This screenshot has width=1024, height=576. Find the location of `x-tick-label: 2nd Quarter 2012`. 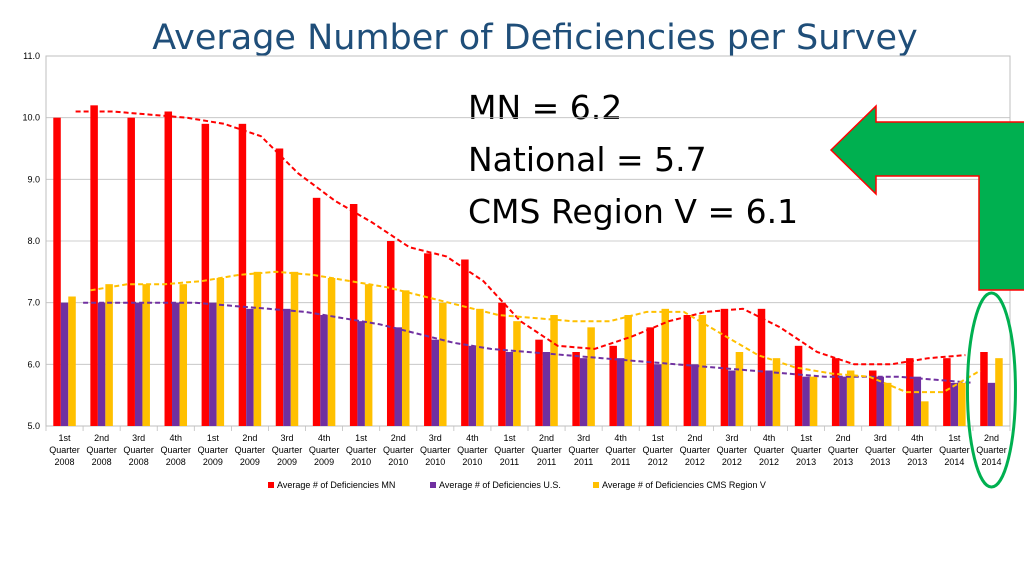

x-tick-label: 2nd Quarter 2012 is located at coordinates (695, 450).